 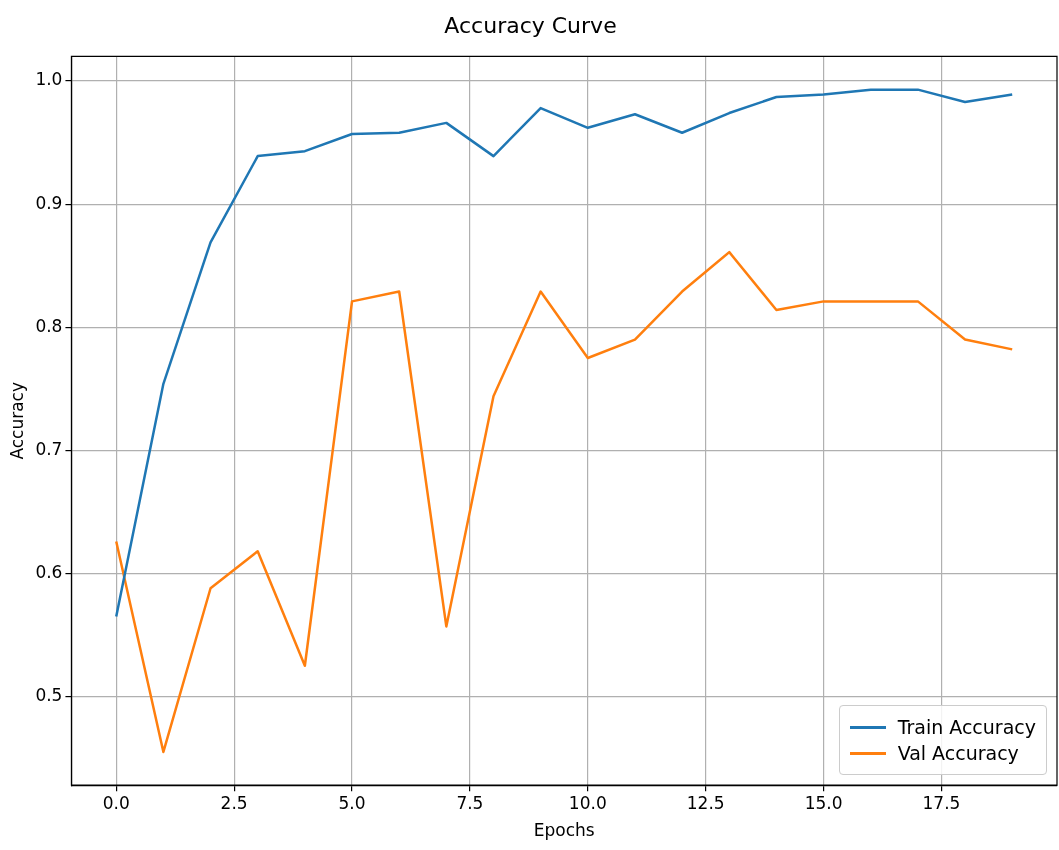 I want to click on y-tick-label: 0.5, so click(x=49, y=694).